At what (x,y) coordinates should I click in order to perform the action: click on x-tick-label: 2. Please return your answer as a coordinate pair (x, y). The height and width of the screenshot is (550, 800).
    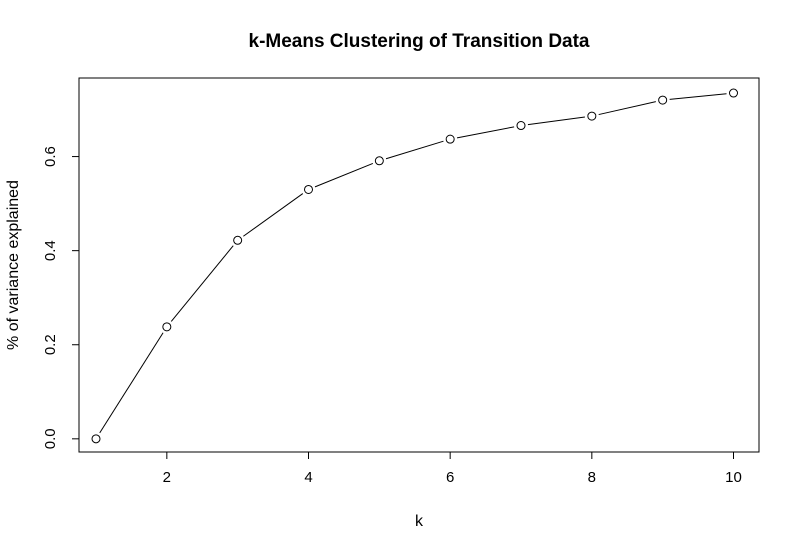
    Looking at the image, I should click on (167, 477).